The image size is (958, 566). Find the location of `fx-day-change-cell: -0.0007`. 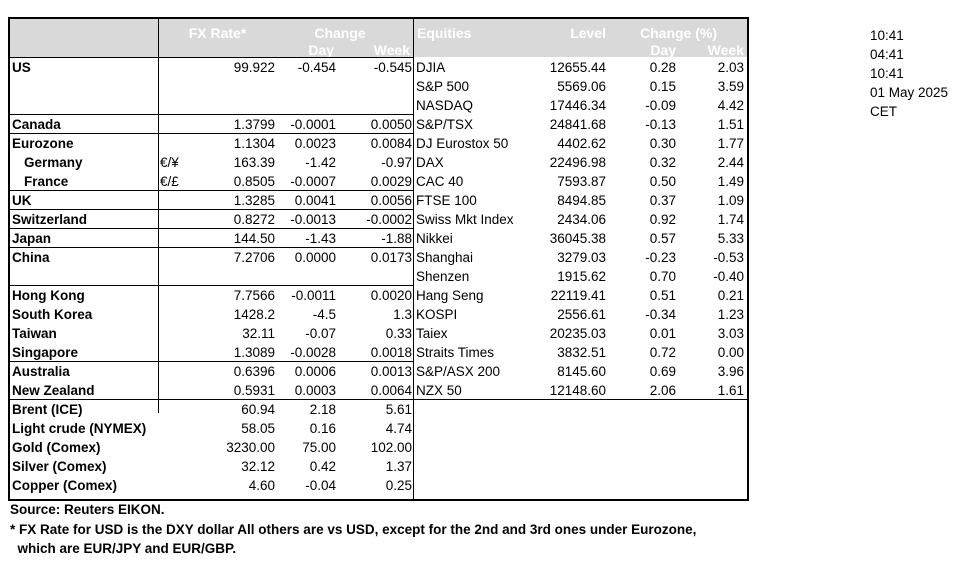

fx-day-change-cell: -0.0007 is located at coordinates (313, 181).